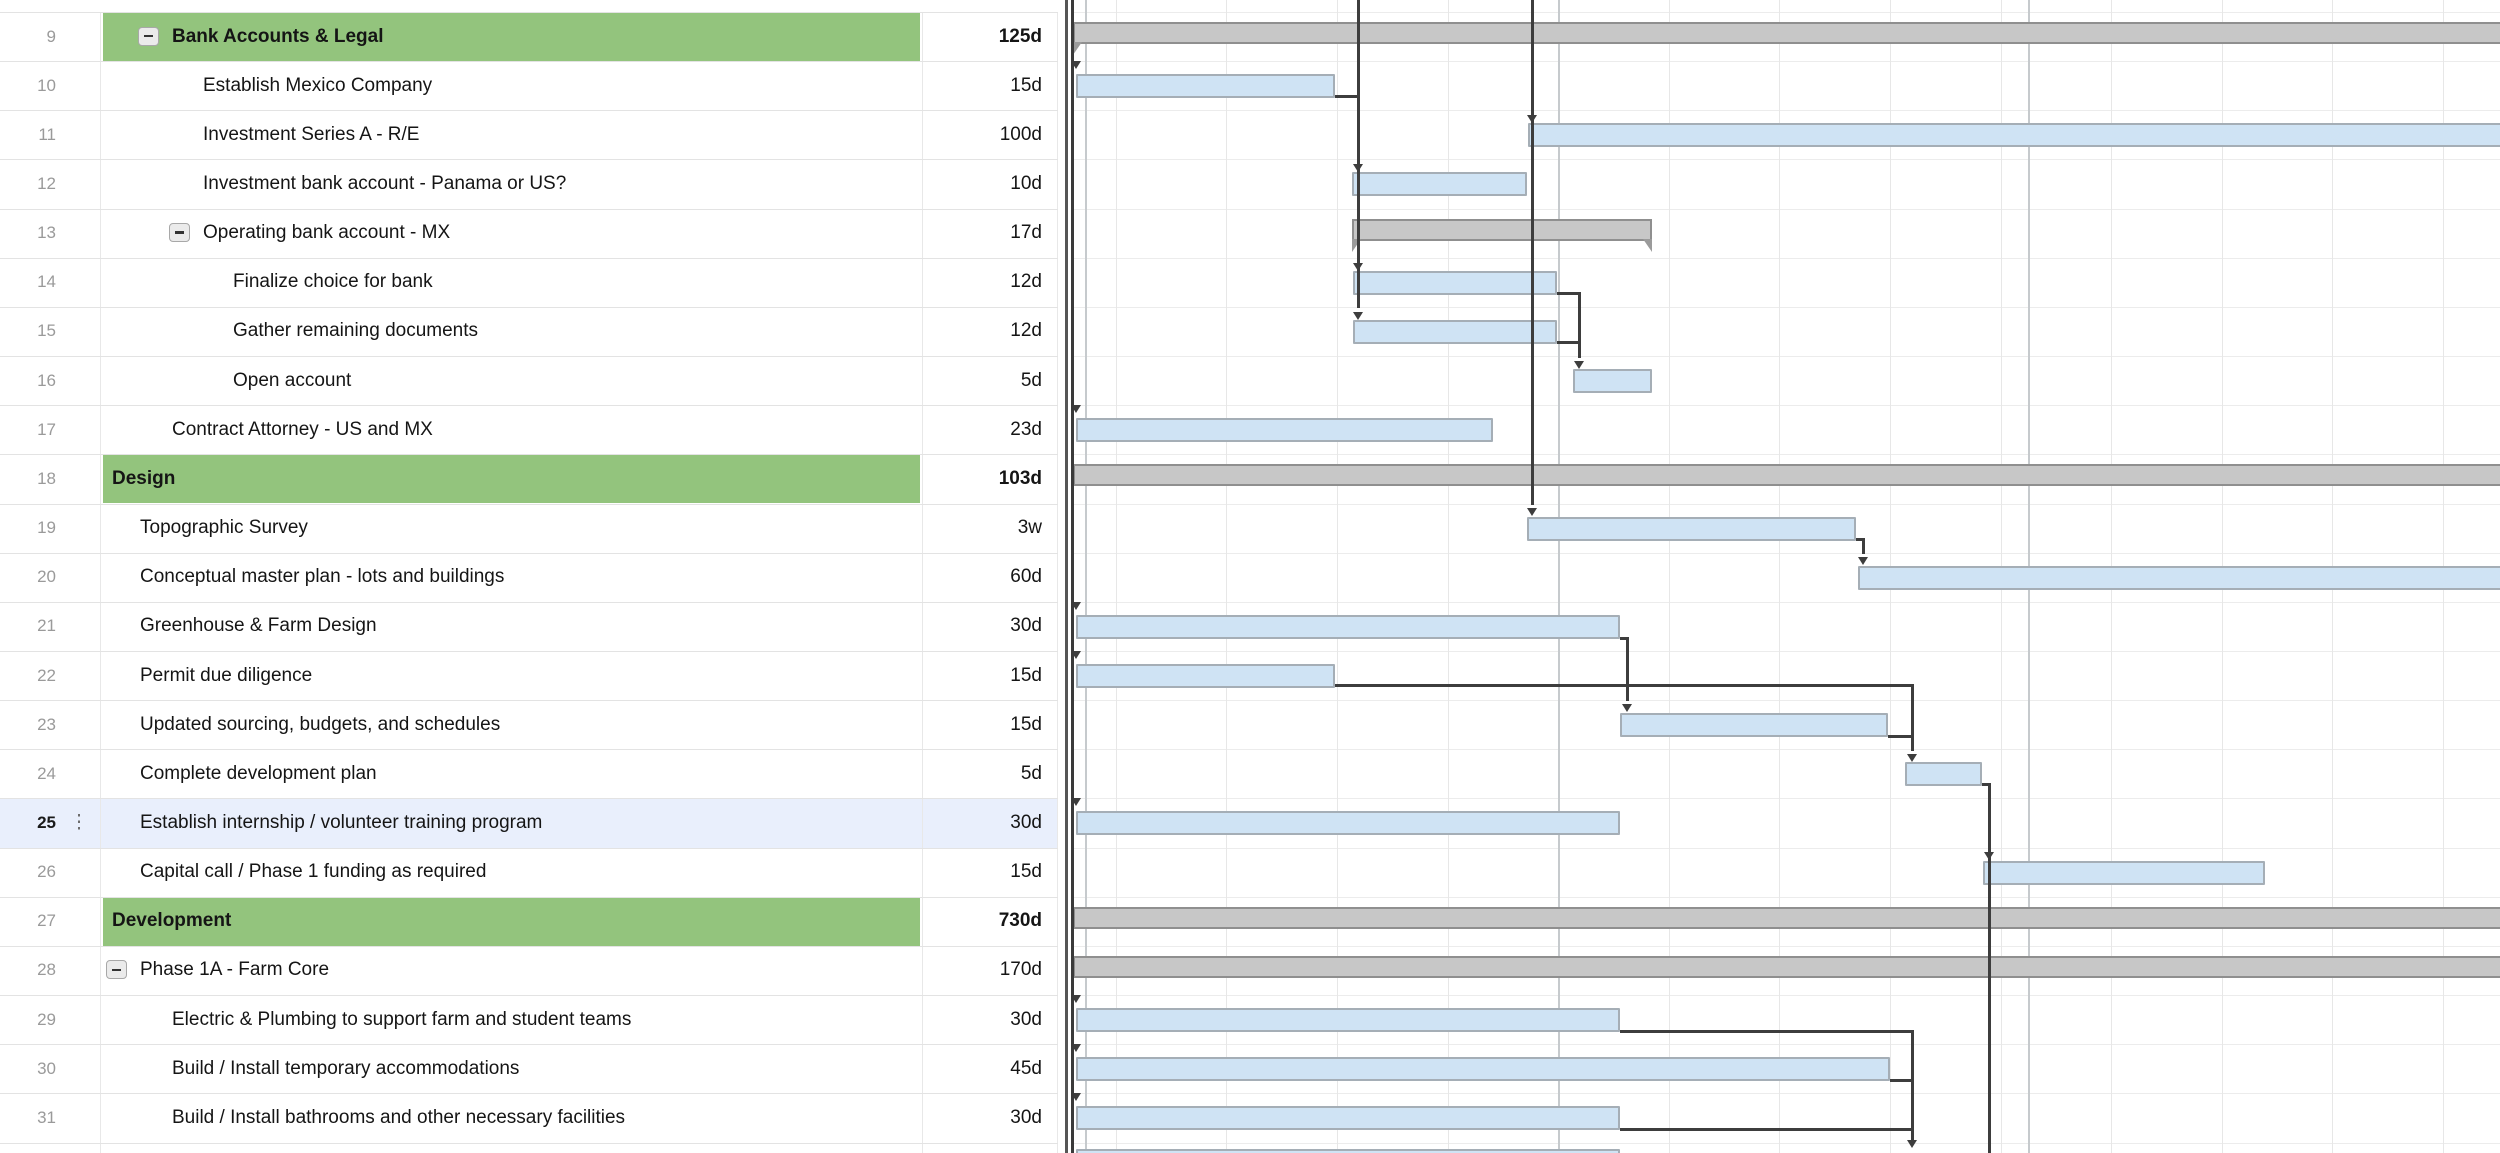  What do you see at coordinates (1020, 478) in the screenshot?
I see `duration-cell: 103d` at bounding box center [1020, 478].